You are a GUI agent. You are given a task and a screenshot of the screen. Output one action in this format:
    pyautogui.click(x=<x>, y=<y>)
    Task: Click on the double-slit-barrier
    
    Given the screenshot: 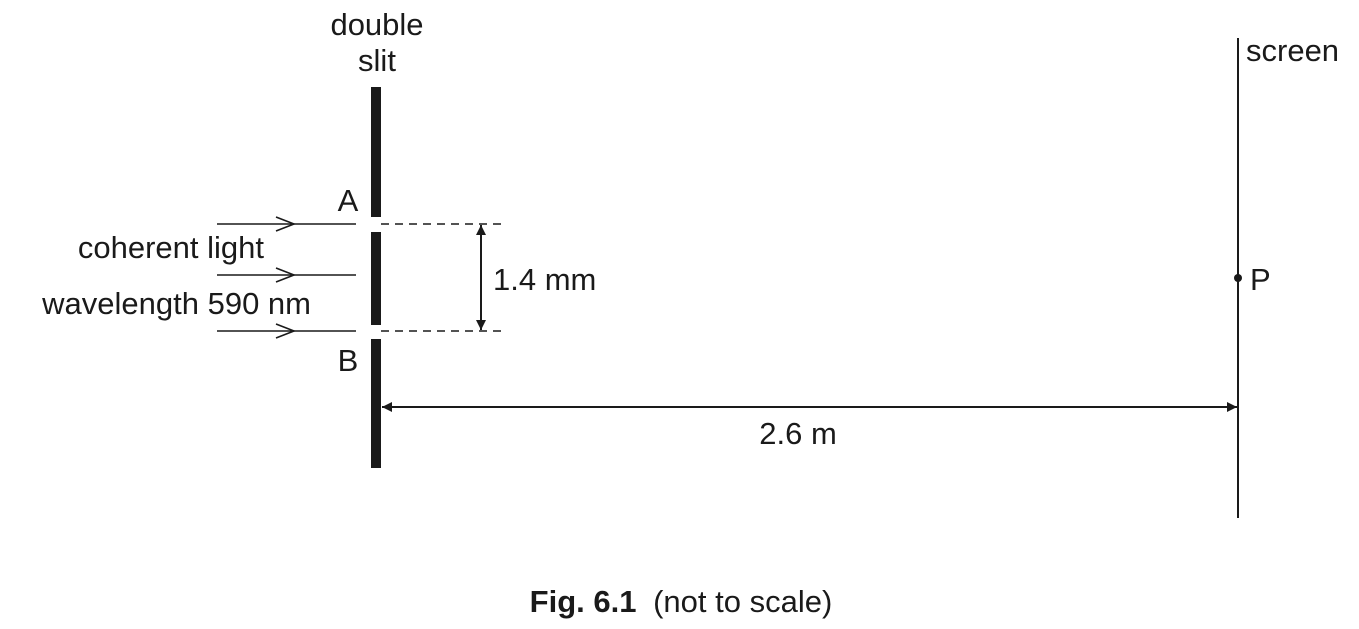 What is the action you would take?
    pyautogui.click(x=376, y=277)
    